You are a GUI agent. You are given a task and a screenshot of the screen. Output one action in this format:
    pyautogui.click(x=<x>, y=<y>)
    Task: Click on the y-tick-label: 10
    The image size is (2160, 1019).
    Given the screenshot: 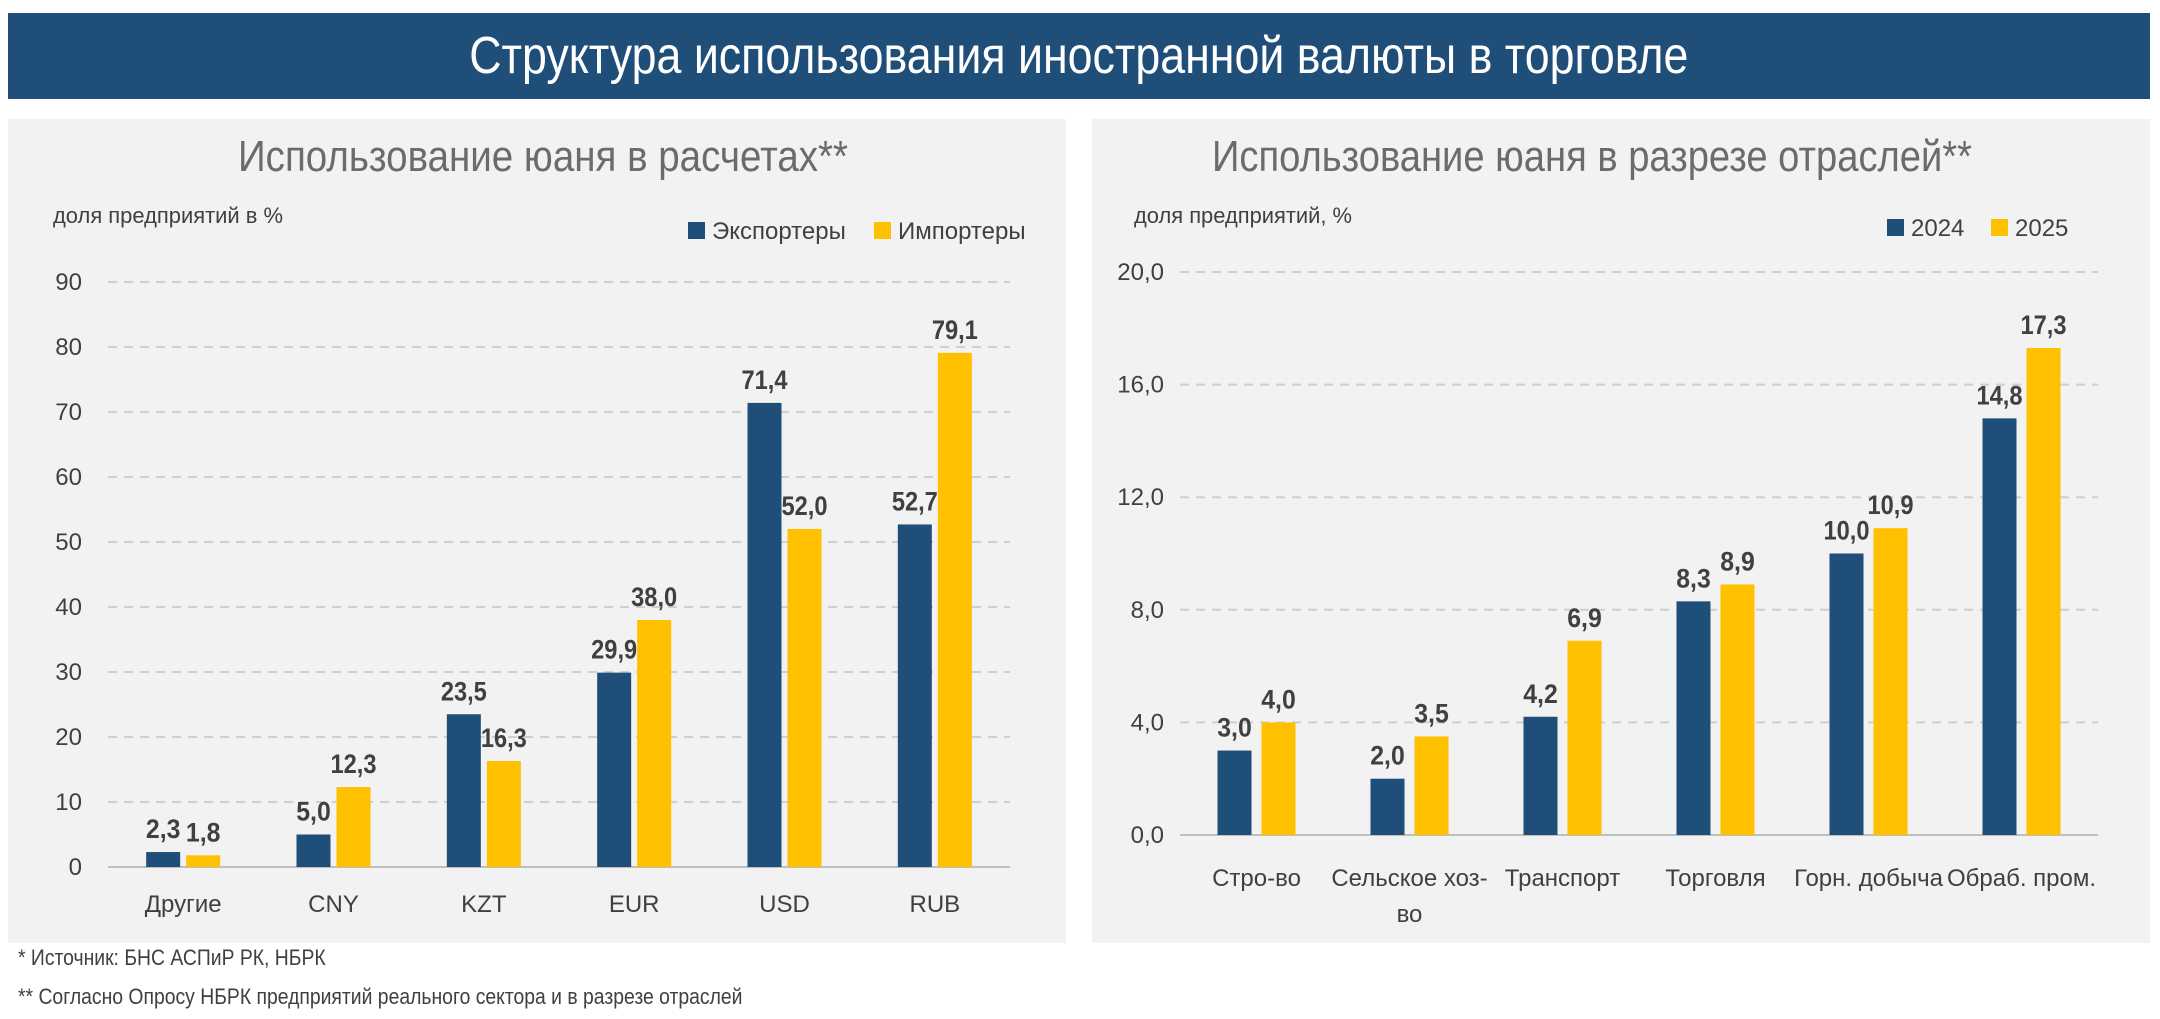 What is the action you would take?
    pyautogui.click(x=68, y=802)
    